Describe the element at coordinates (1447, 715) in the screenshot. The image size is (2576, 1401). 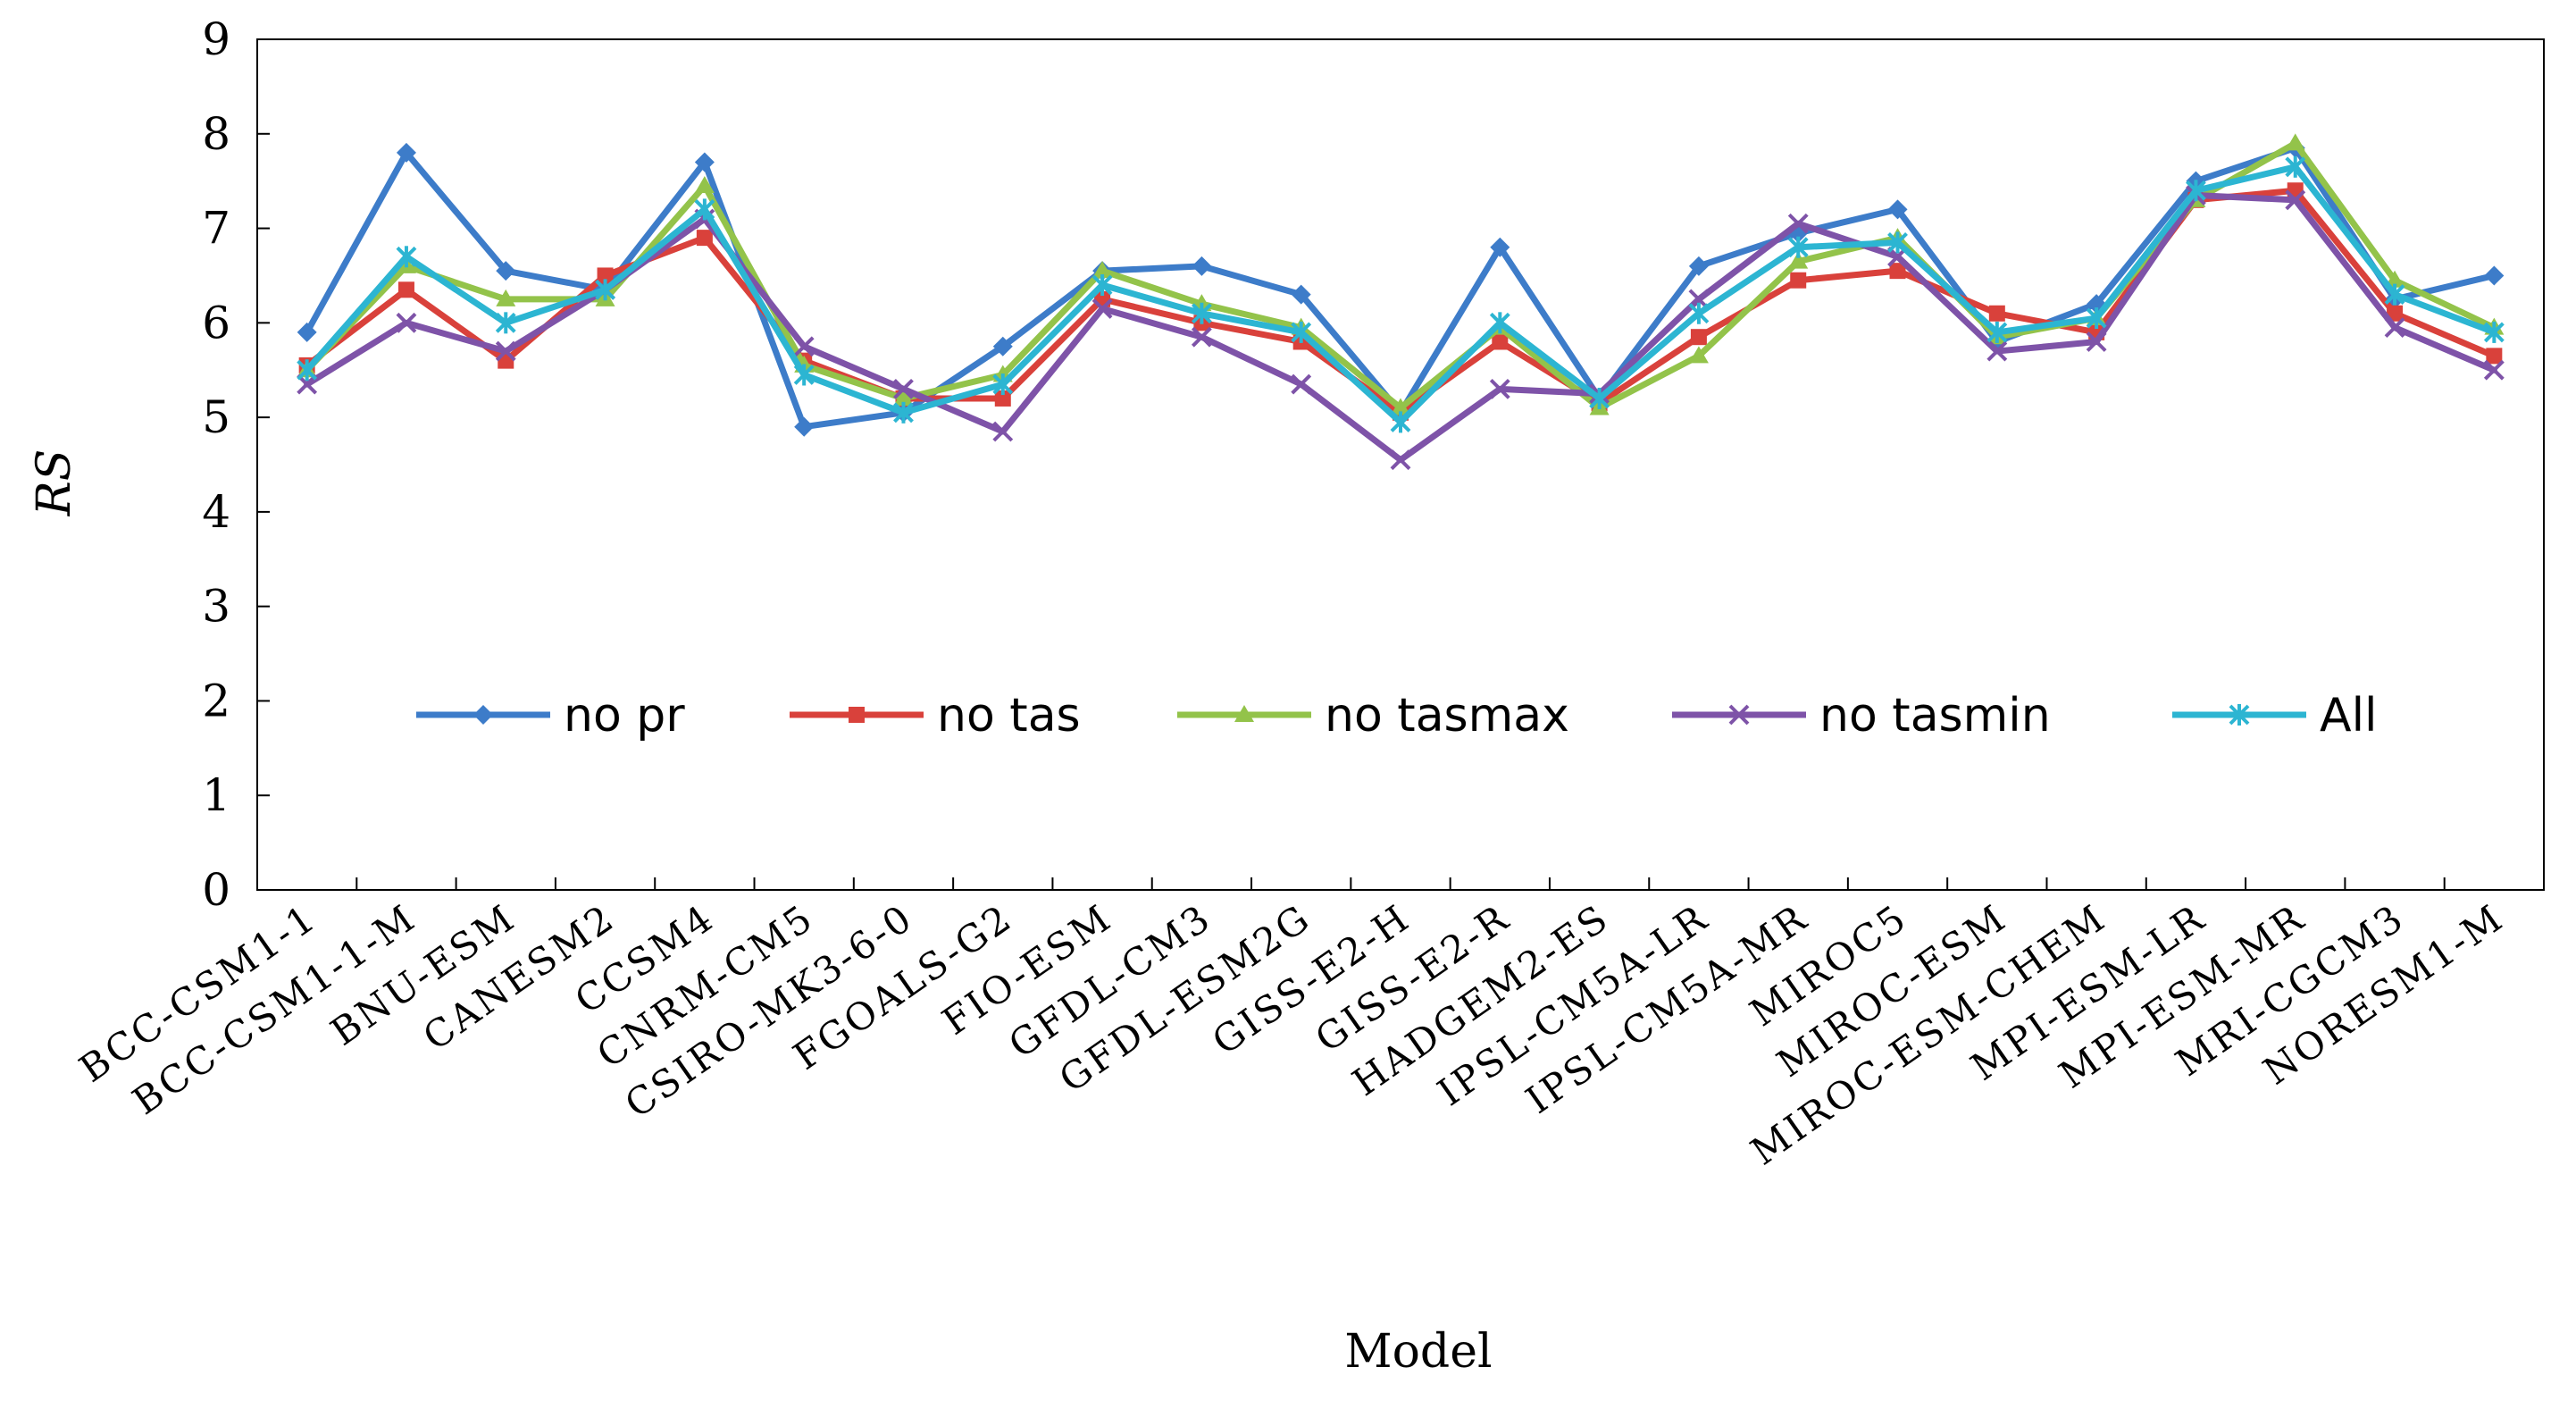
I see `legend-label: no tasmax` at that location.